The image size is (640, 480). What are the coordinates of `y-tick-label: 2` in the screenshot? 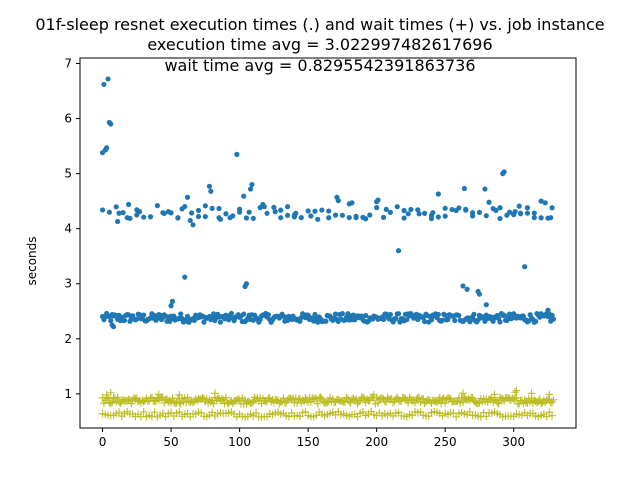 It's located at (68, 339).